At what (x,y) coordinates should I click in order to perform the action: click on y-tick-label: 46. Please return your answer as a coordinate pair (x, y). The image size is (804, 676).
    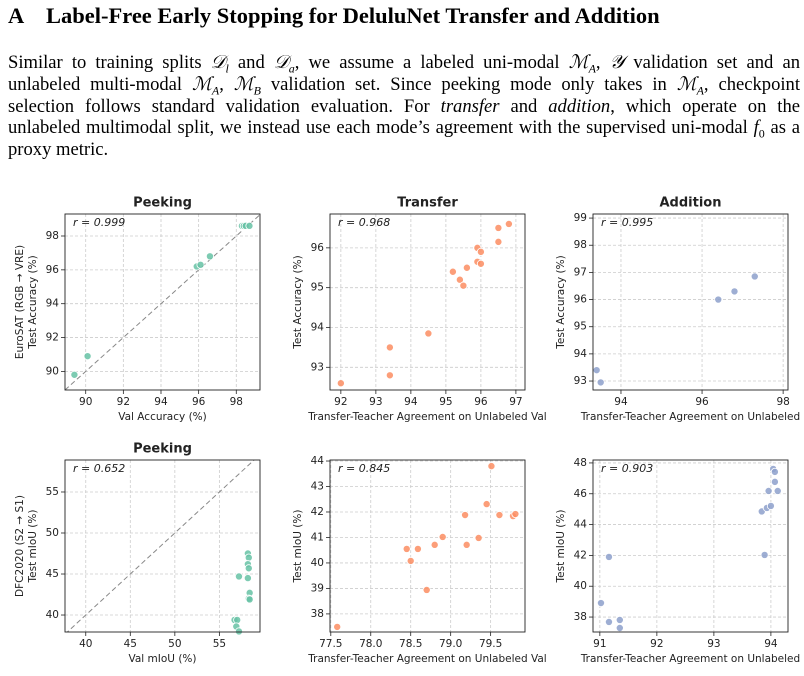
    Looking at the image, I should click on (581, 494).